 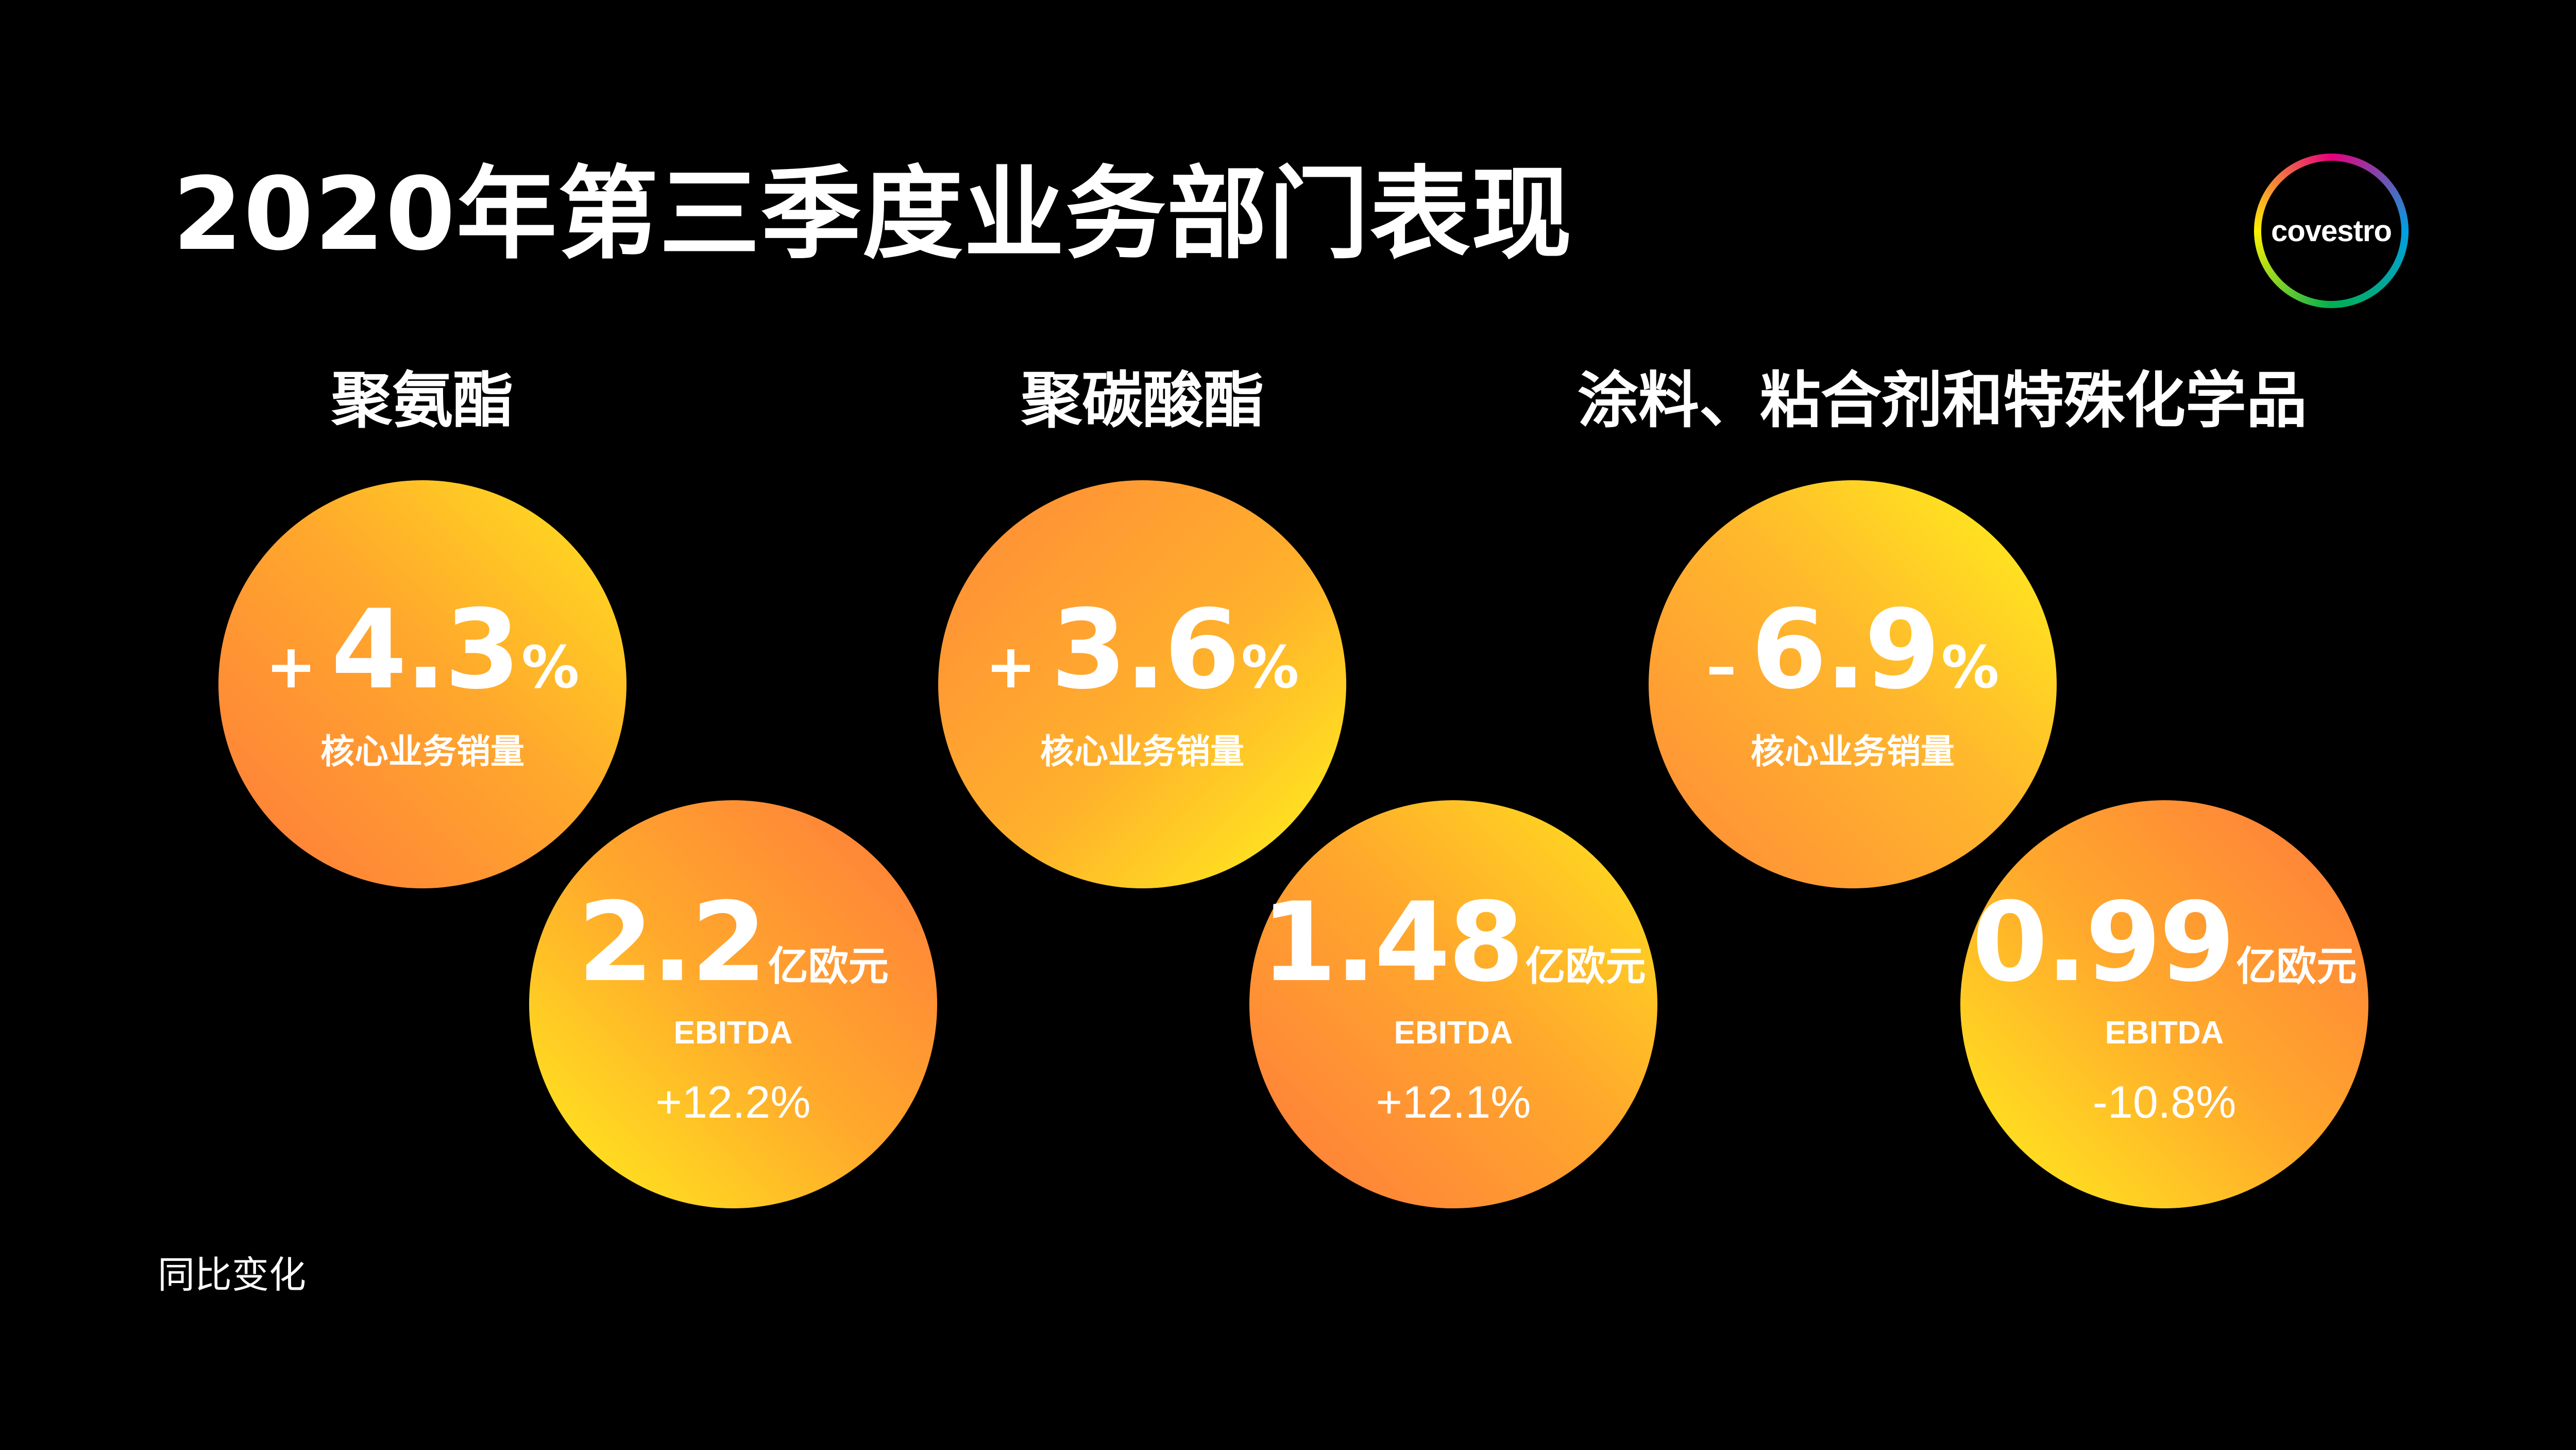 I want to click on sales-value: 6.9, so click(x=1846, y=649).